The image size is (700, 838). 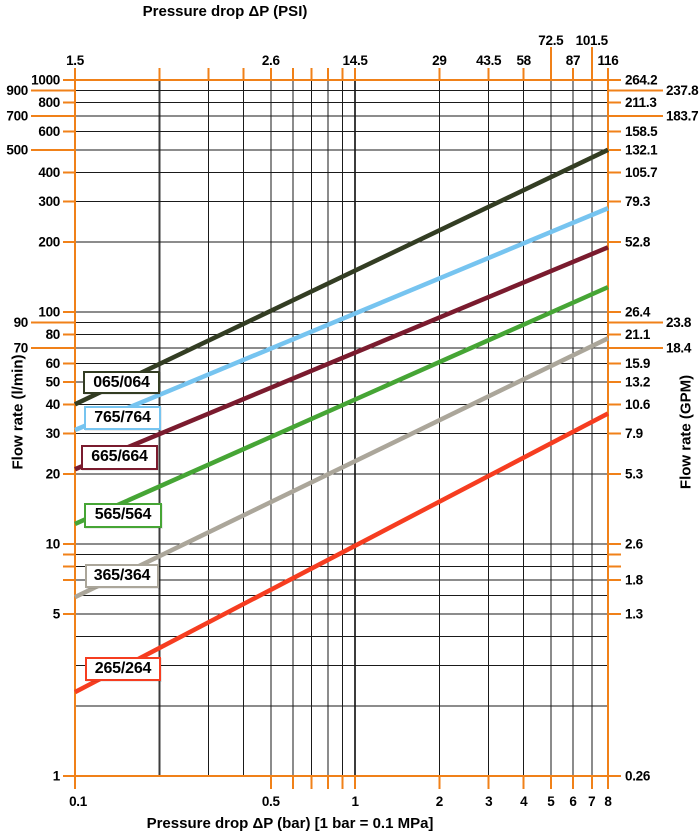 I want to click on left-tick-label: 30, so click(x=53, y=433).